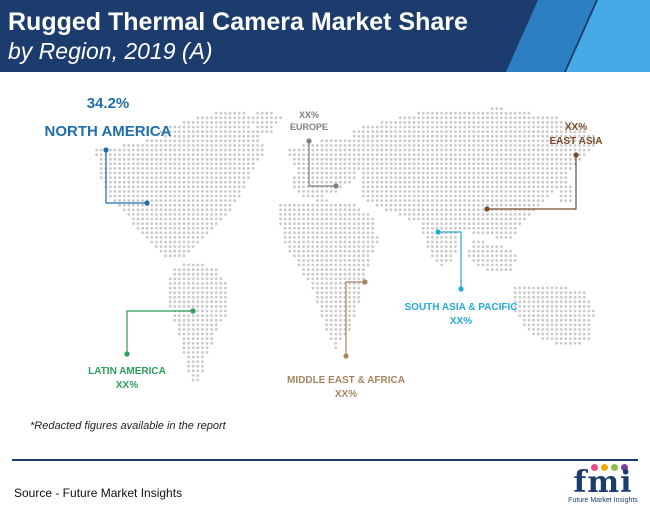 Image resolution: width=650 pixels, height=510 pixels. What do you see at coordinates (346, 380) in the screenshot?
I see `region-label: MIDDLE EAST & AFRICA` at bounding box center [346, 380].